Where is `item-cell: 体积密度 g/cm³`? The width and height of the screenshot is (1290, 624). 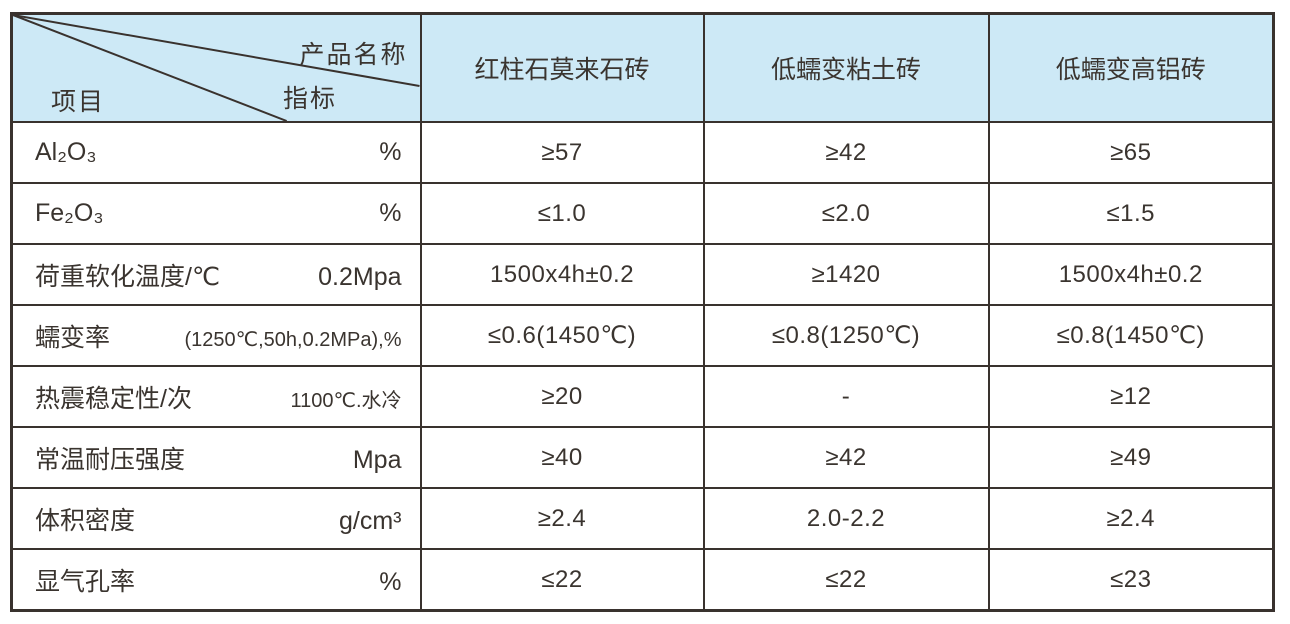 item-cell: 体积密度 g/cm³ is located at coordinates (216, 518).